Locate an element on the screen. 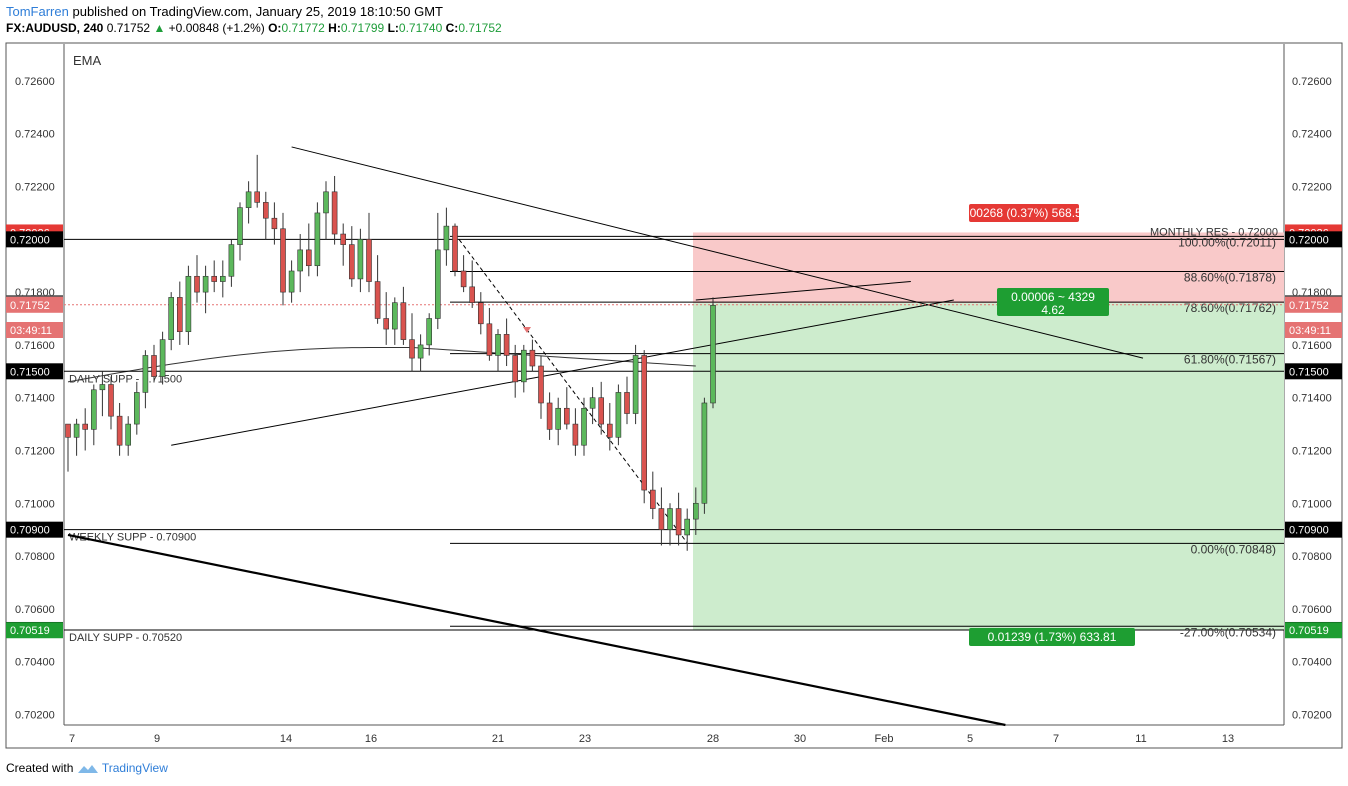 The width and height of the screenshot is (1348, 786). price-axis-badge-text: 0.71752 is located at coordinates (1309, 306).